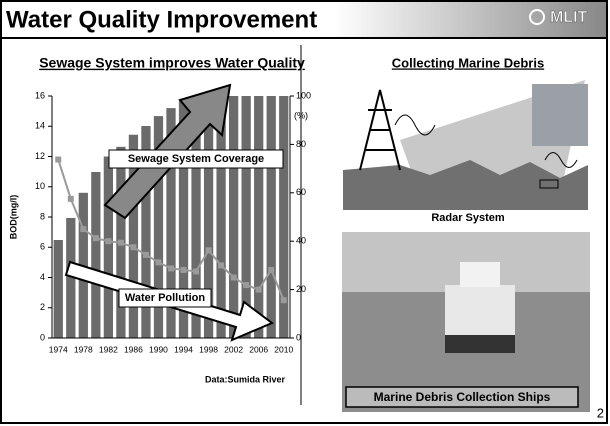  What do you see at coordinates (58, 349) in the screenshot?
I see `x-tick-label: 1974` at bounding box center [58, 349].